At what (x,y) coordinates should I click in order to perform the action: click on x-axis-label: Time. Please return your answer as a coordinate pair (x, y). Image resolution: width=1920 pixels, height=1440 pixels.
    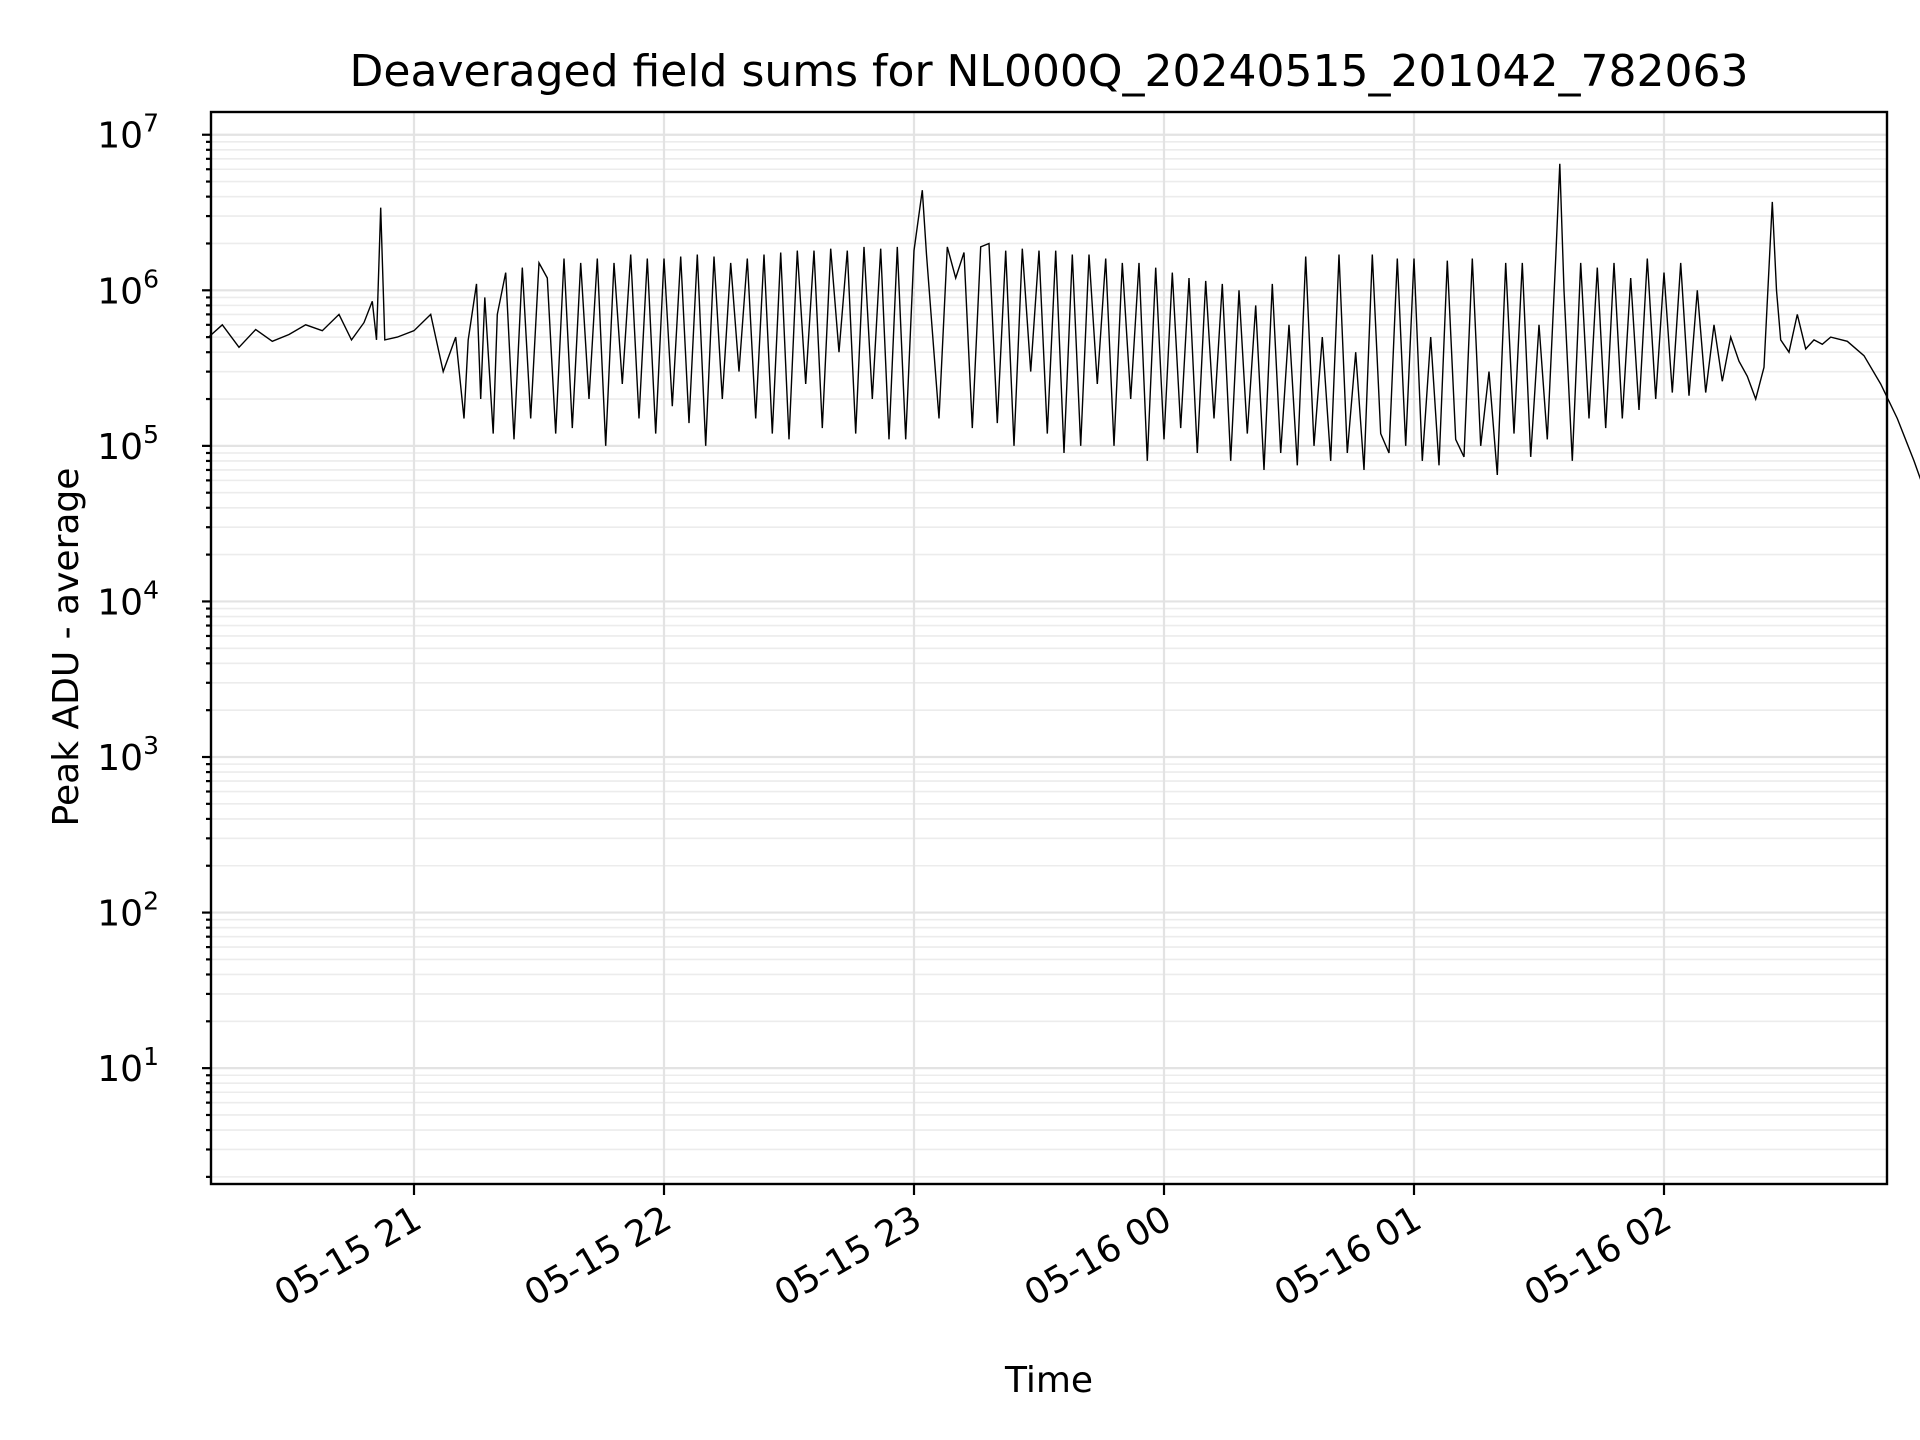
    Looking at the image, I should click on (1048, 1380).